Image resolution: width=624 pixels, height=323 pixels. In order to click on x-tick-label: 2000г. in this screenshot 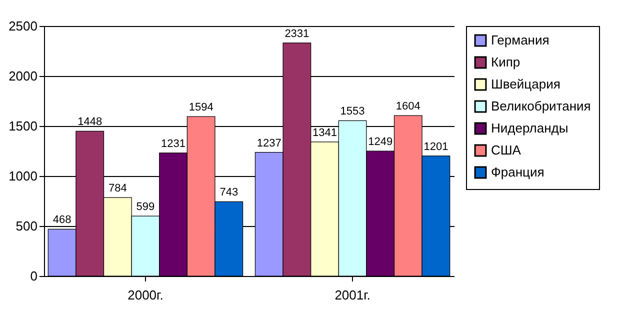, I will do `click(146, 295)`.